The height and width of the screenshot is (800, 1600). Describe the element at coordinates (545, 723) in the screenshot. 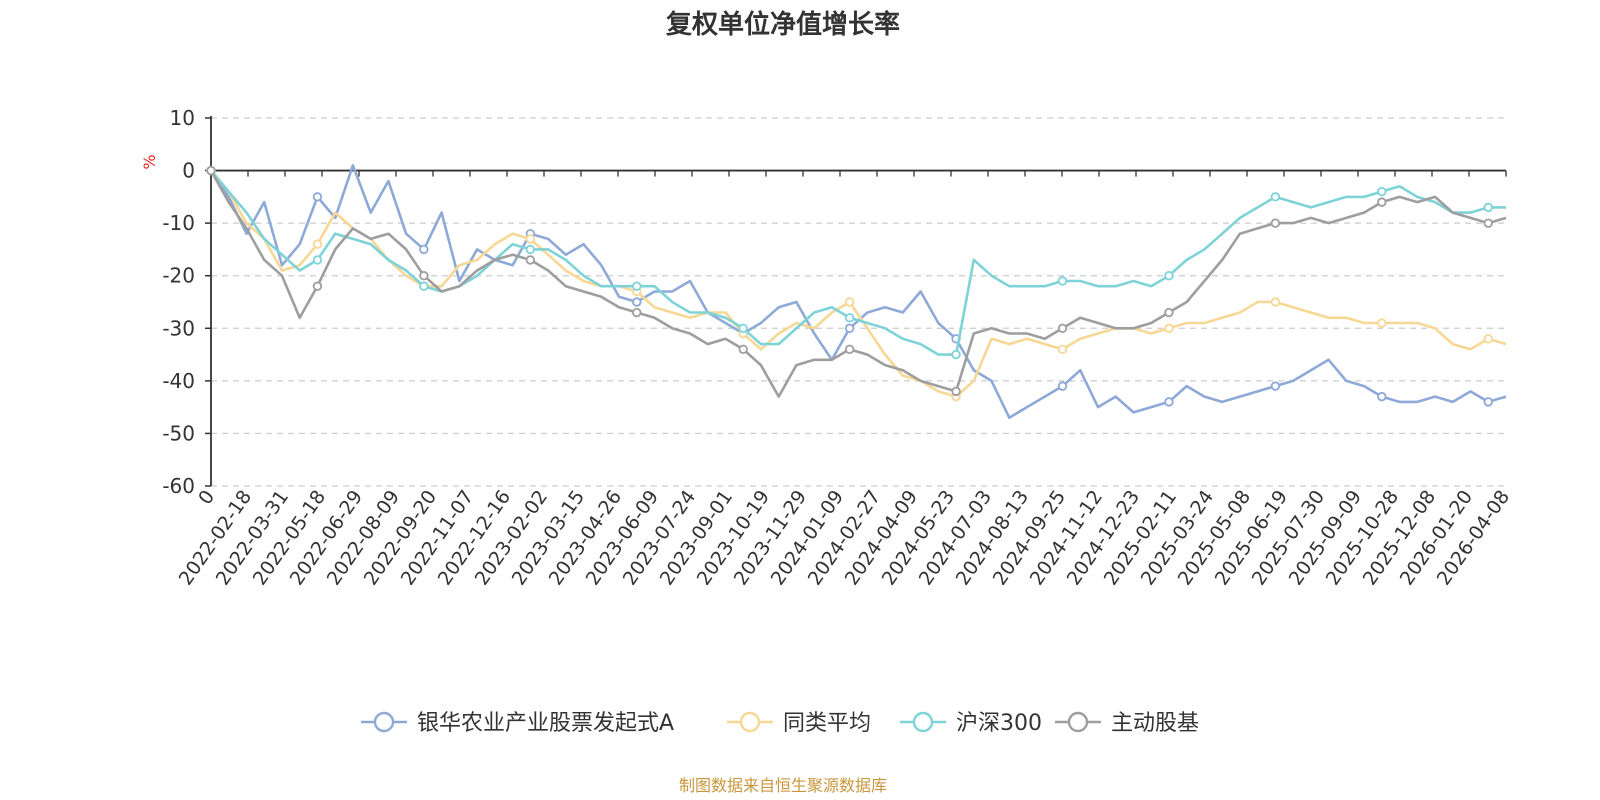

I see `legend-label-0: 银华农业产业股票发起式A` at that location.